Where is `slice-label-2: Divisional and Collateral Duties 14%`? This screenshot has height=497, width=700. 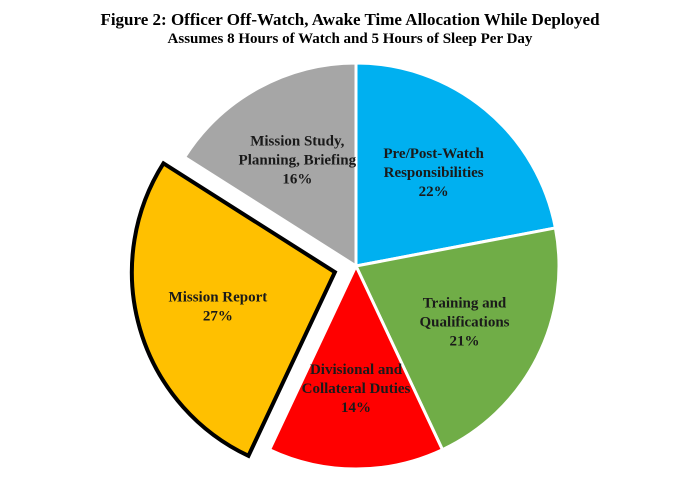
slice-label-2: Divisional and Collateral Duties 14% is located at coordinates (356, 389).